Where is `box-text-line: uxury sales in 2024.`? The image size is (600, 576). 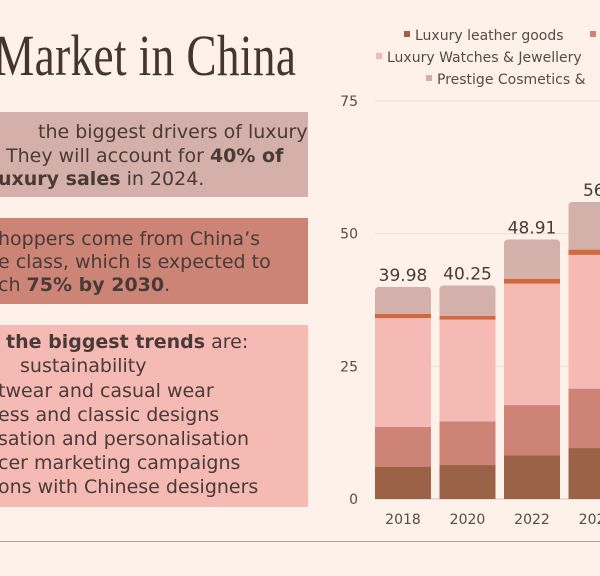
box-text-line: uxury sales in 2024. is located at coordinates (102, 179).